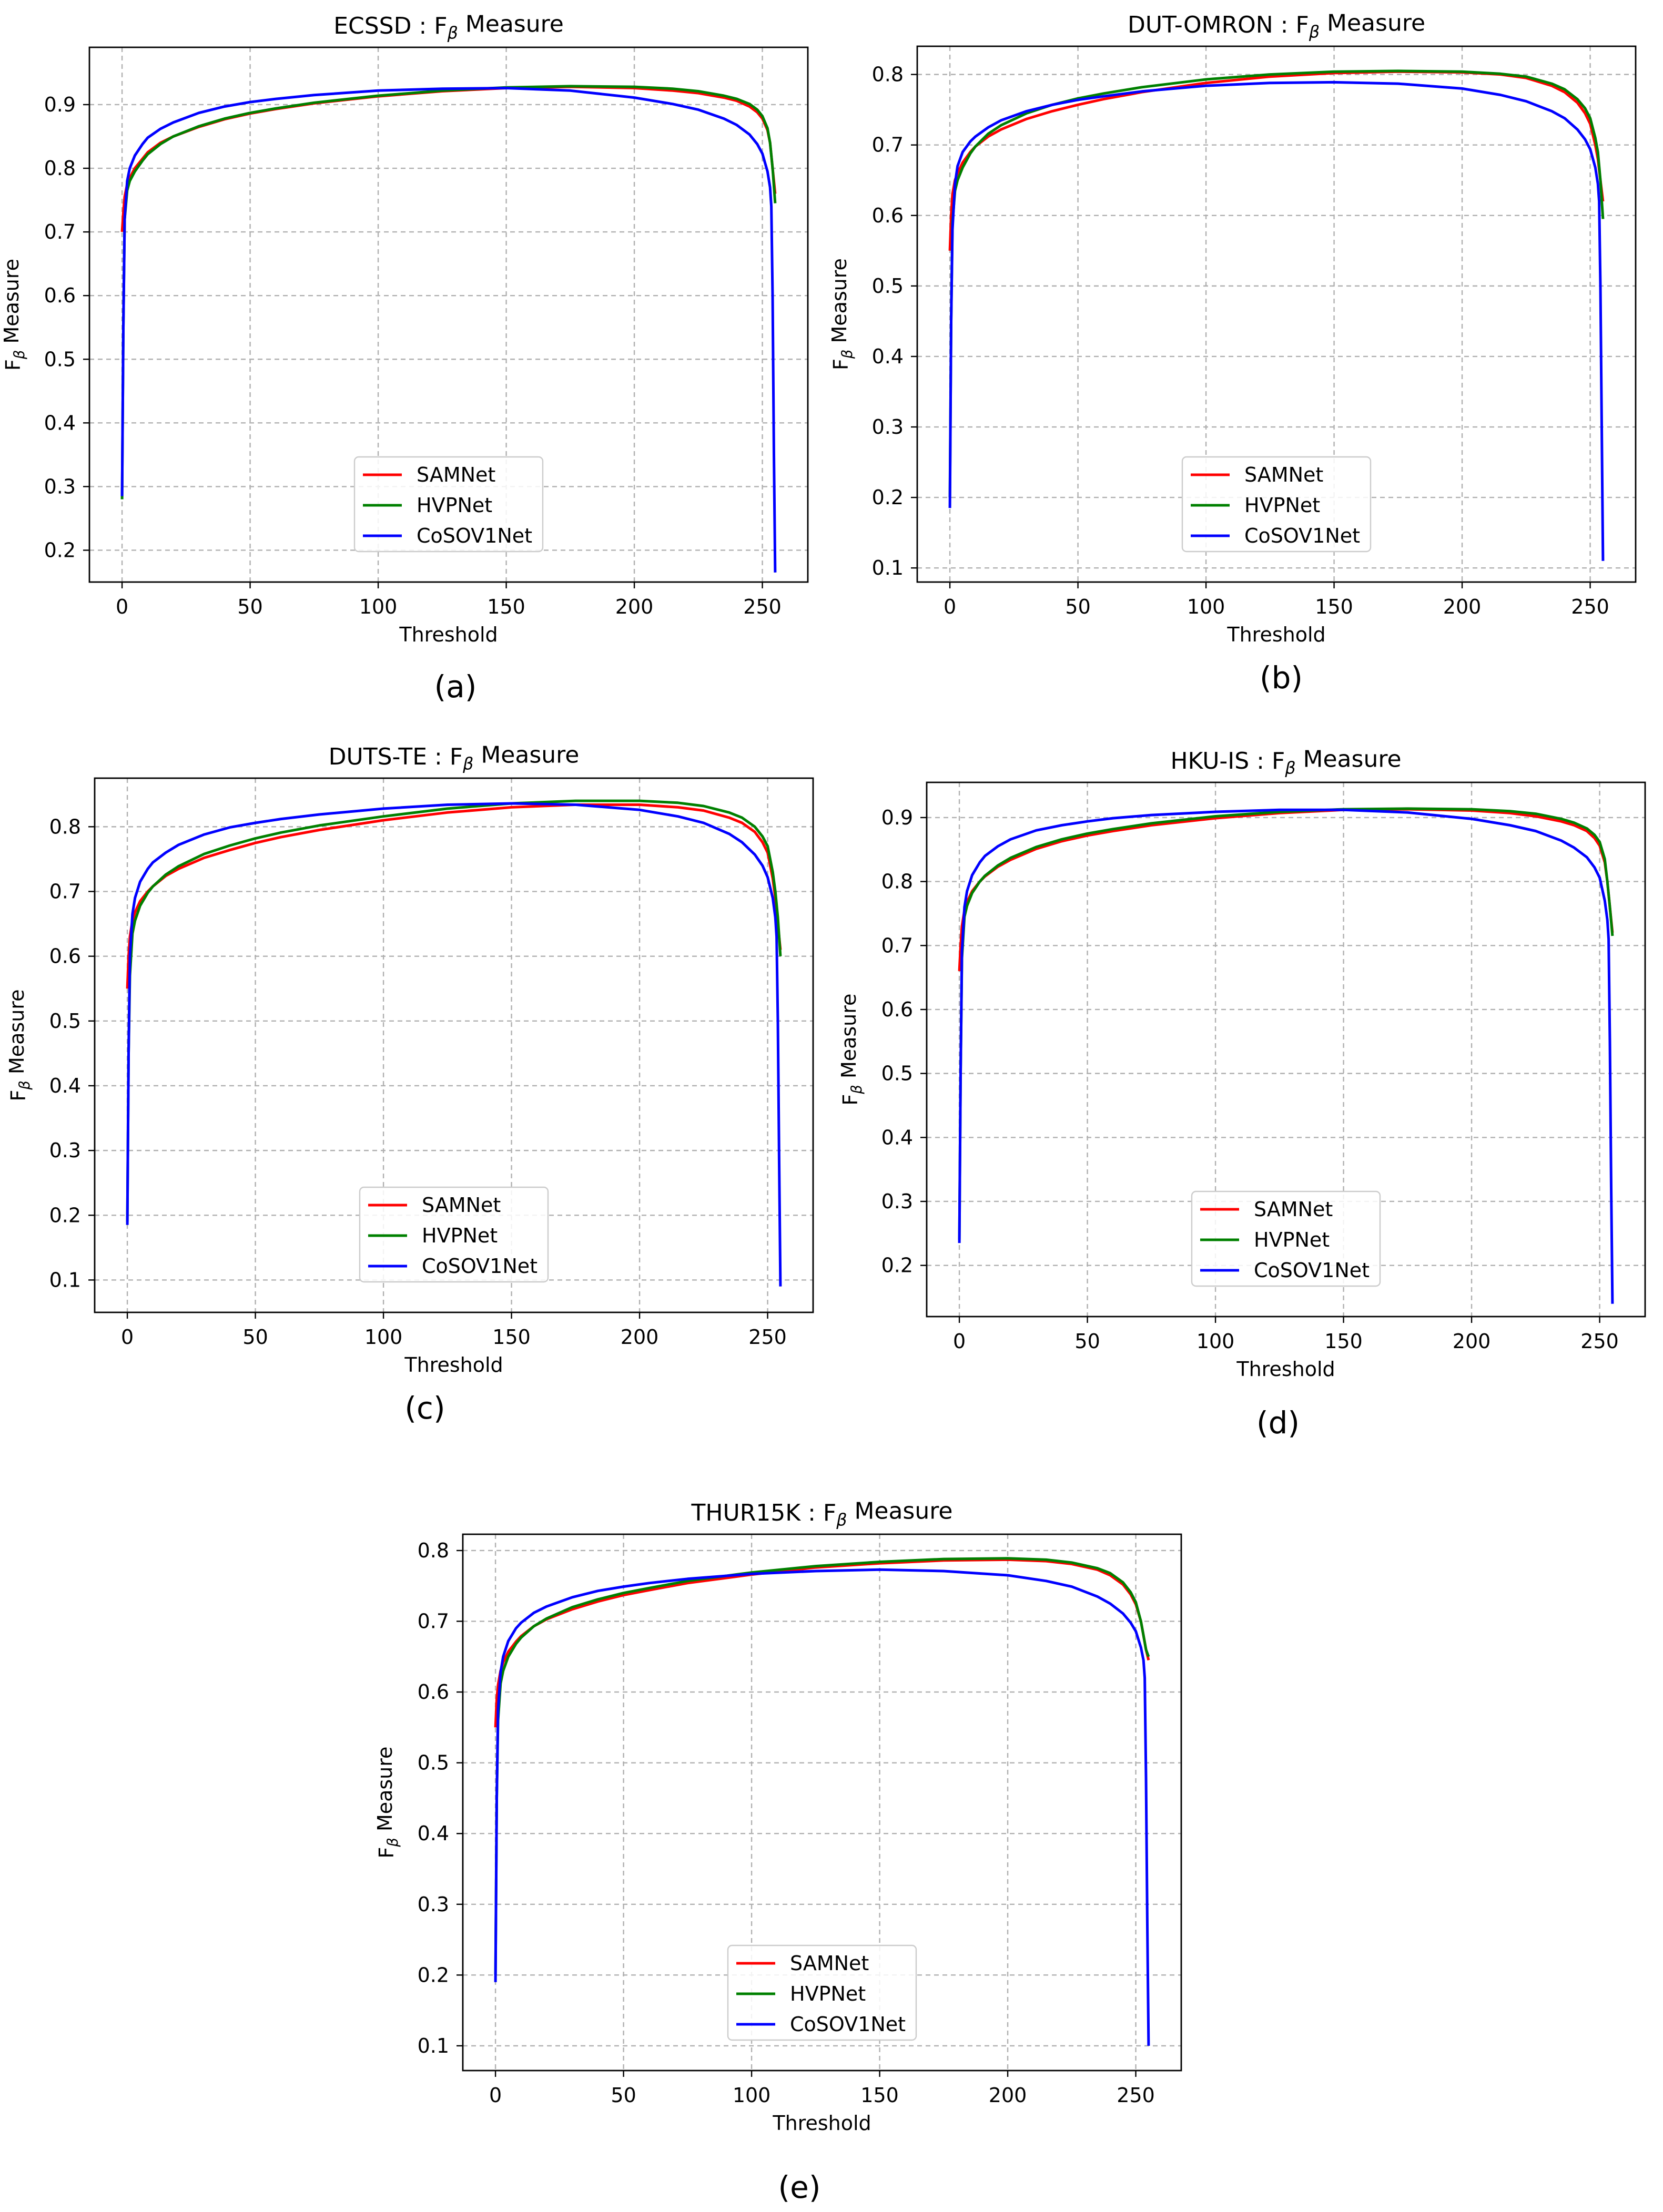 The image size is (1663, 2212). What do you see at coordinates (454, 757) in the screenshot?
I see `chart-title: DUTS-TE : Fβ Measure` at bounding box center [454, 757].